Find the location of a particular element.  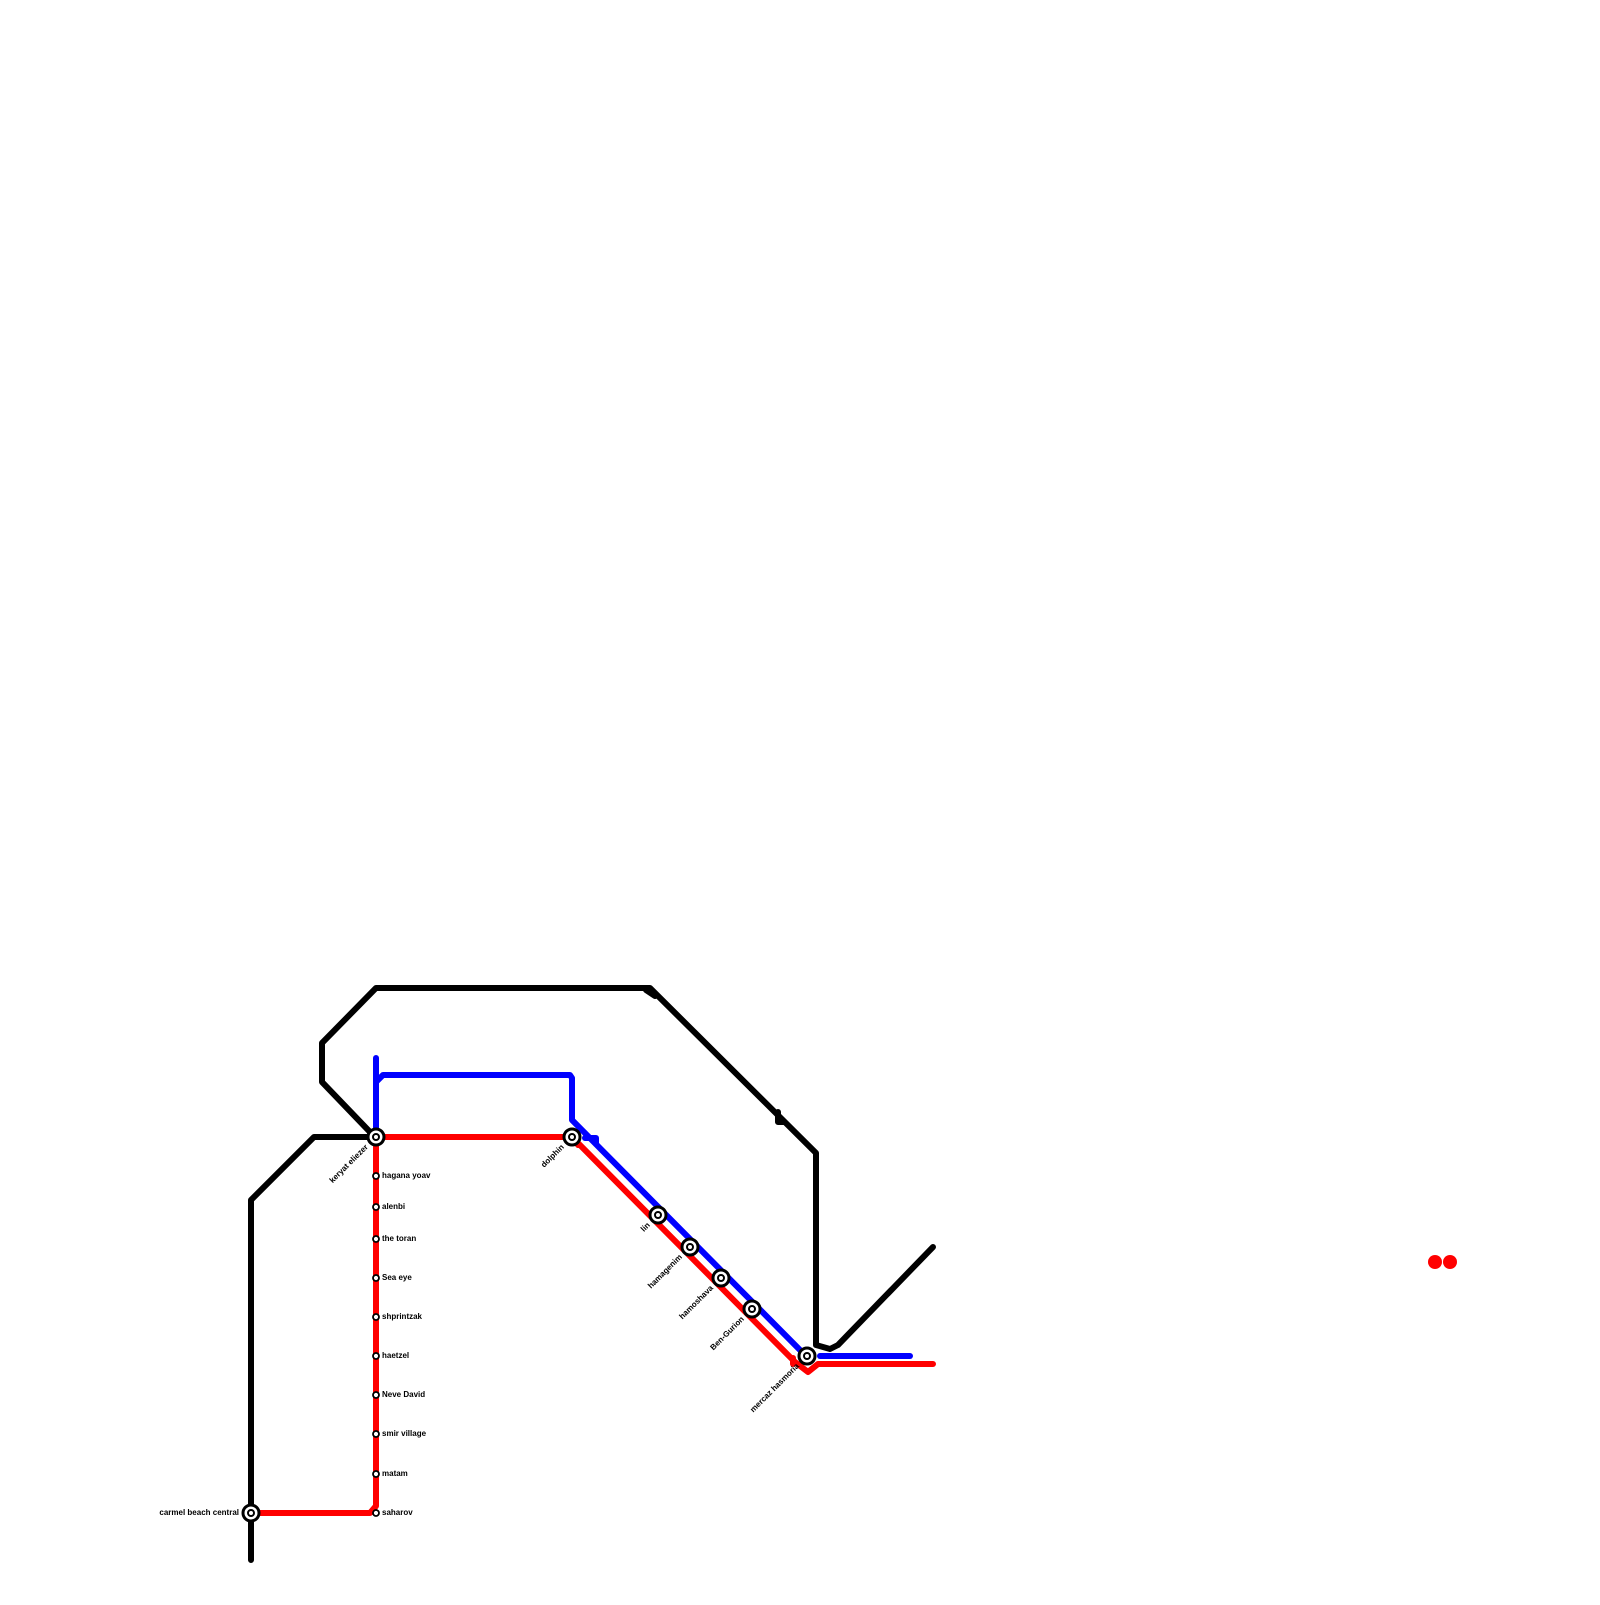

station-label: Neve David is located at coordinates (403, 1394).